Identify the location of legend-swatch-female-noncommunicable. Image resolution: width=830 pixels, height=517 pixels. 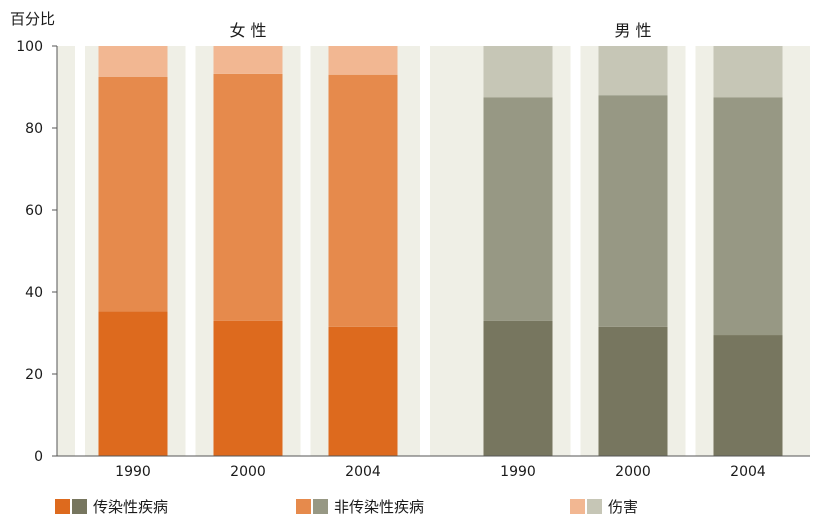
(303, 506).